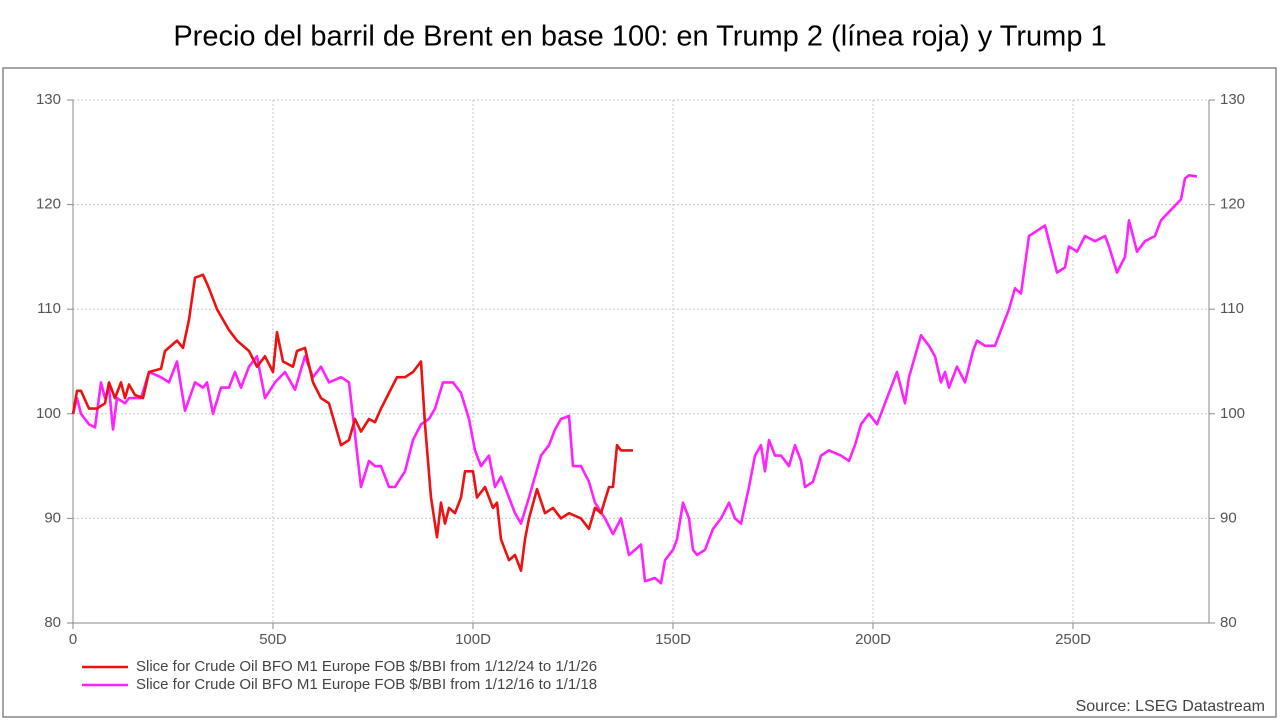  What do you see at coordinates (673, 639) in the screenshot?
I see `x-tick-label: 150D` at bounding box center [673, 639].